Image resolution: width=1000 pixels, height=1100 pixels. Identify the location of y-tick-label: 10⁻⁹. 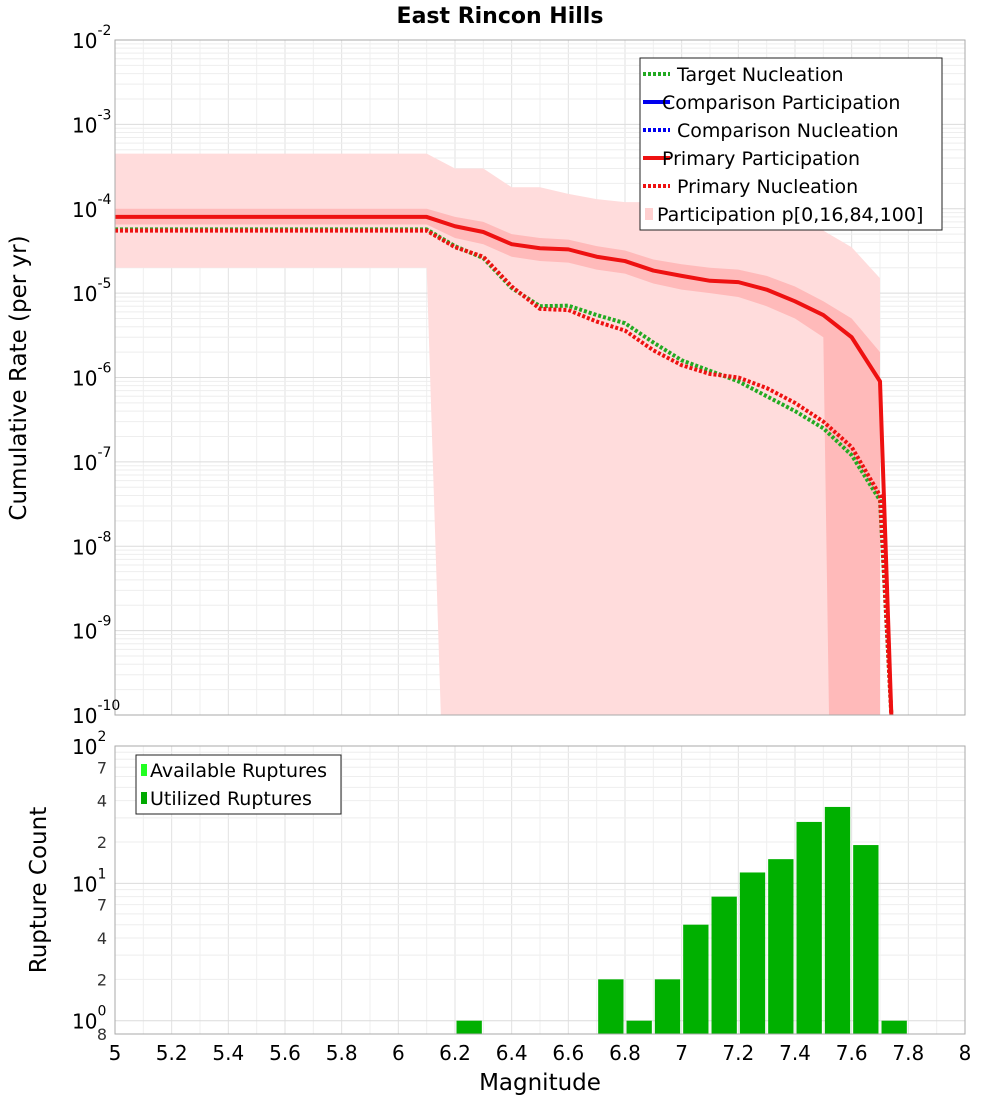
(91, 629).